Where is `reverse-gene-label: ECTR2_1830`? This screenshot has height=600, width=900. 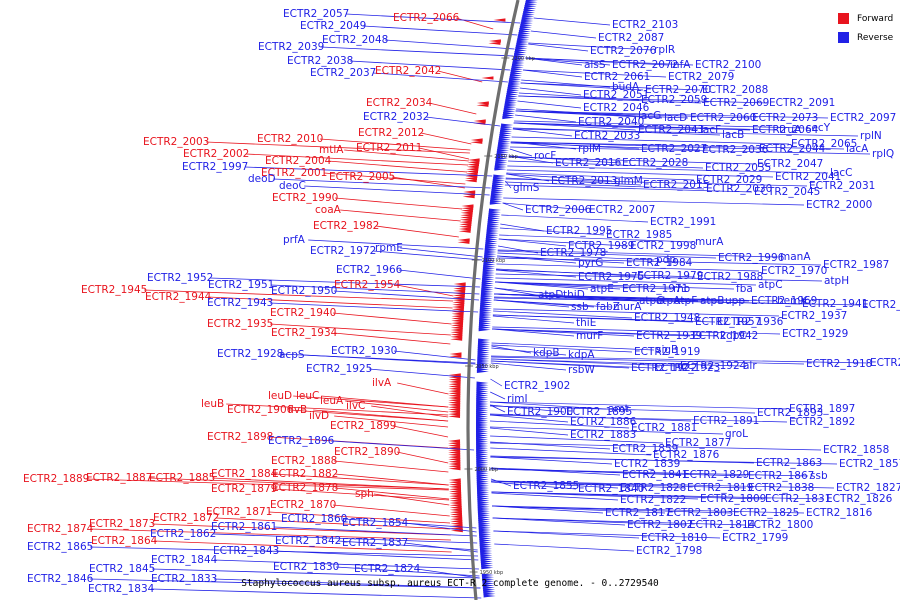
reverse-gene-label: ECTR2_1830 is located at coordinates (306, 567).